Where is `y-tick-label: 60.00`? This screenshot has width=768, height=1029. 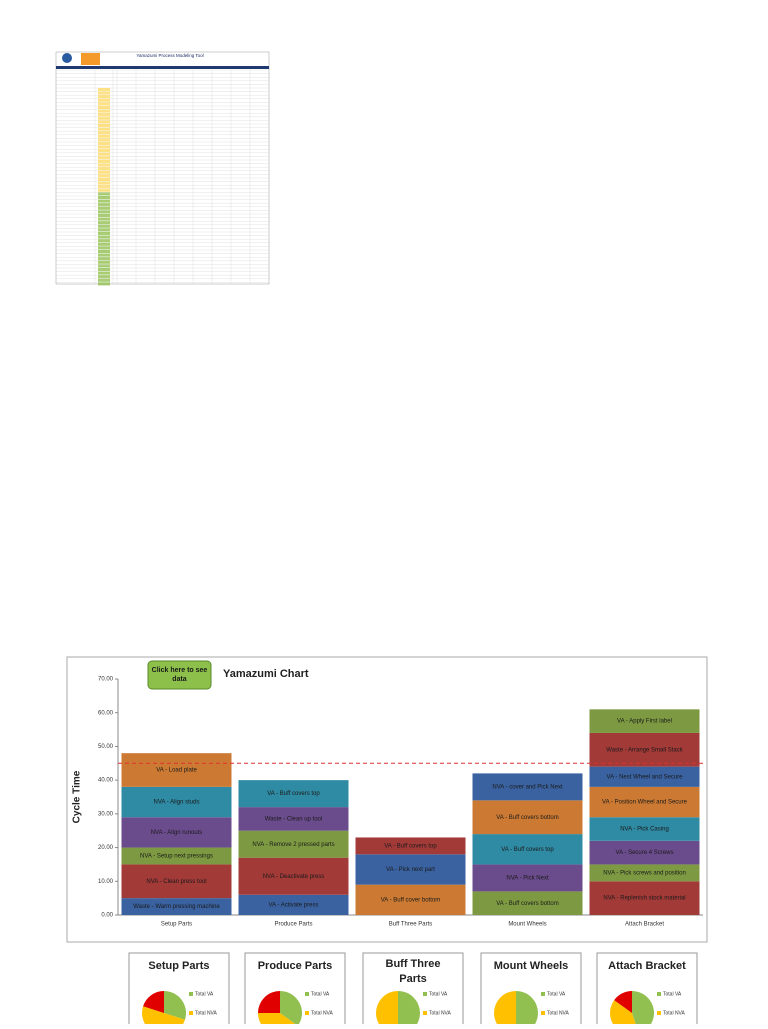 y-tick-label: 60.00 is located at coordinates (106, 713).